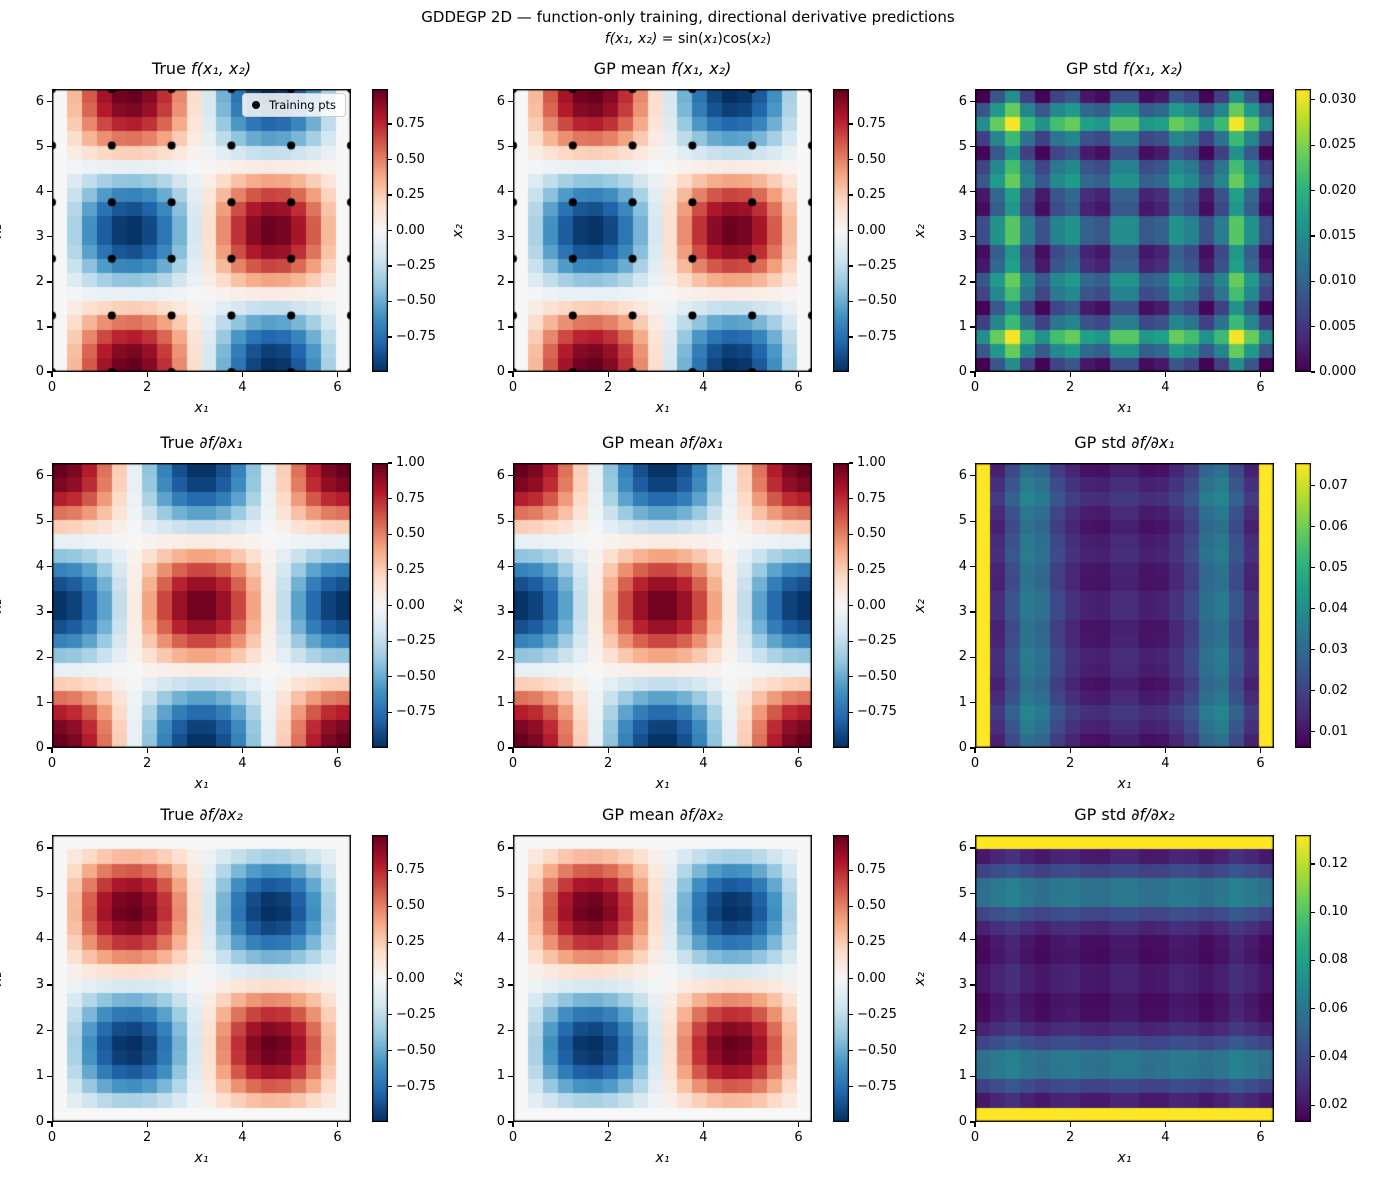 This screenshot has width=1376, height=1177. Describe the element at coordinates (710, 39) in the screenshot. I see `figure-subtitle-segment: x₁` at that location.